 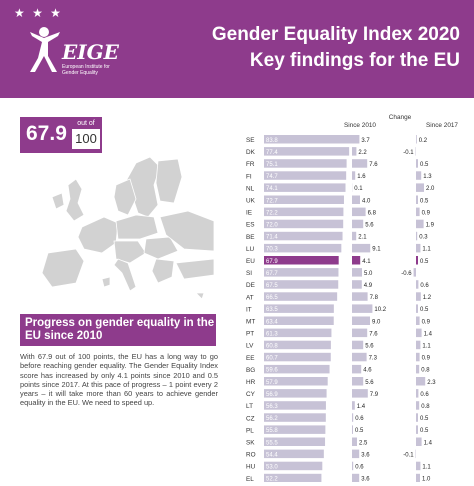 What do you see at coordinates (272, 141) in the screenshot?
I see `score-label: 83.8` at bounding box center [272, 141].